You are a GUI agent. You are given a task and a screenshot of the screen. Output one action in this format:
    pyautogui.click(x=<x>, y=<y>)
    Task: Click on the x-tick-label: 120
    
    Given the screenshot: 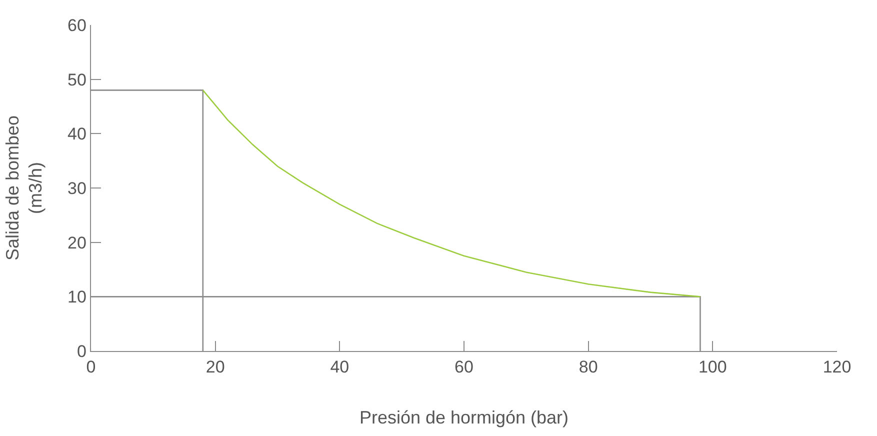 What is the action you would take?
    pyautogui.click(x=837, y=367)
    